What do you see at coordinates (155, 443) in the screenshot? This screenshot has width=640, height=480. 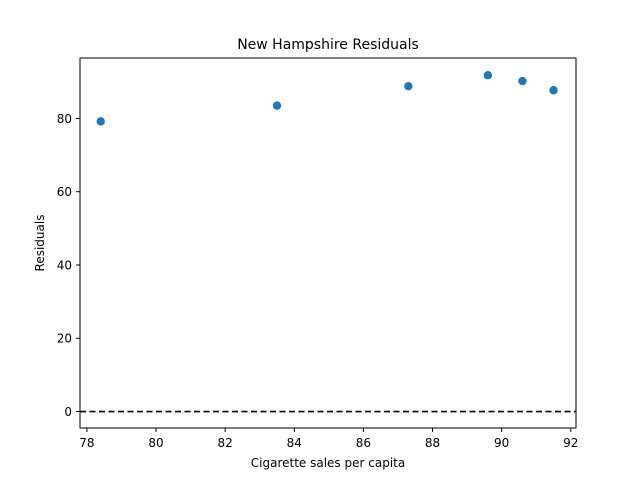 I see `x-tick-label: 80` at bounding box center [155, 443].